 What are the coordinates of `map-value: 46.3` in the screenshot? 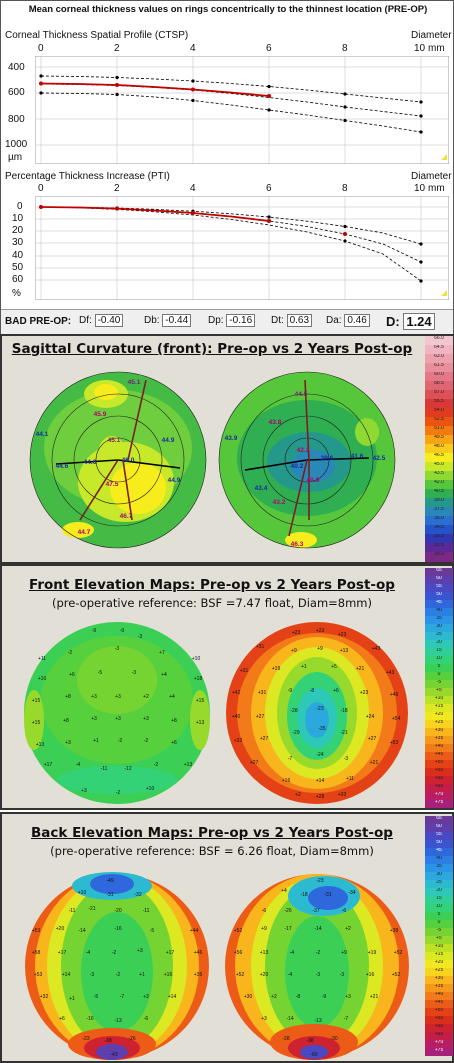 It's located at (297, 544).